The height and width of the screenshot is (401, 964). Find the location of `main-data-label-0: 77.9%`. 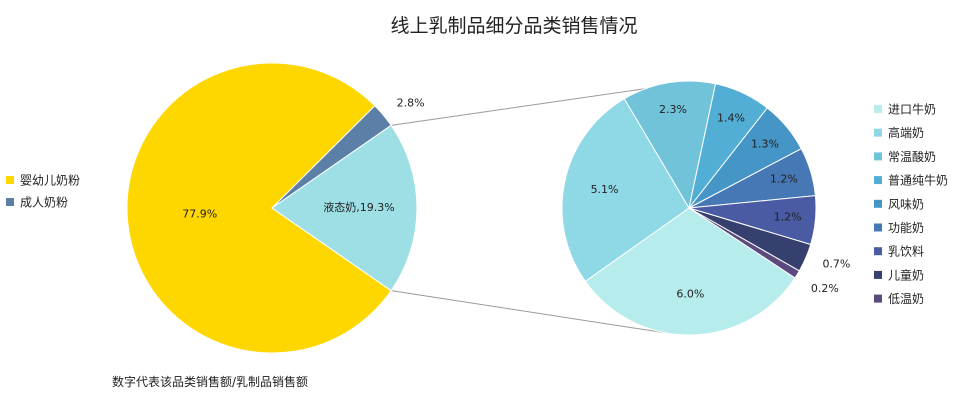

main-data-label-0: 77.9% is located at coordinates (199, 213).